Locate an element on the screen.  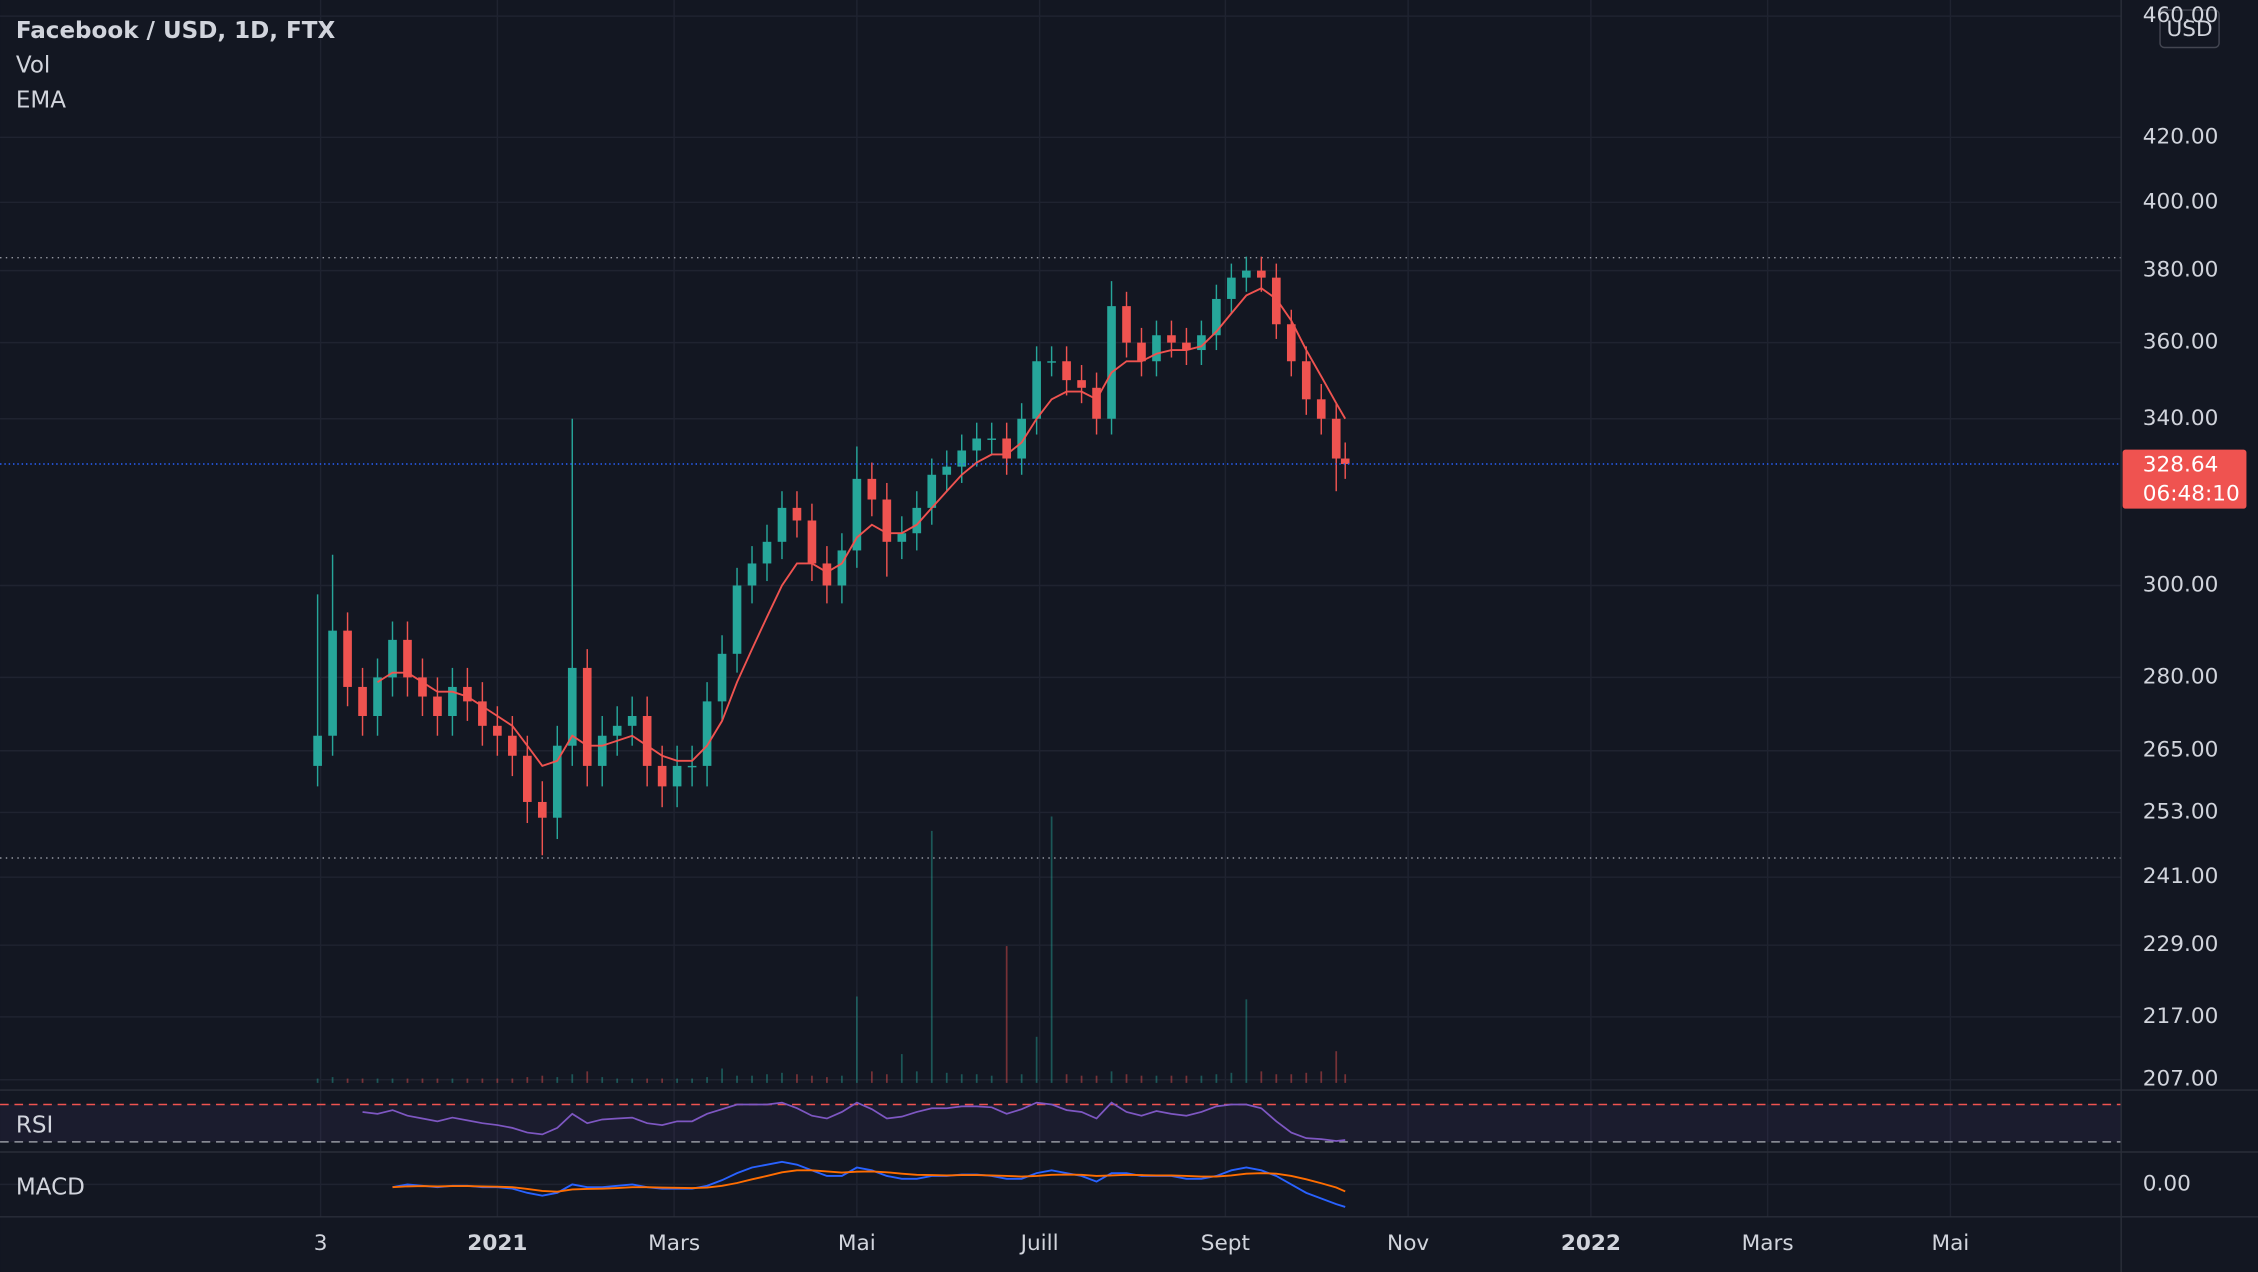
currency-box is located at coordinates (2189, 29).